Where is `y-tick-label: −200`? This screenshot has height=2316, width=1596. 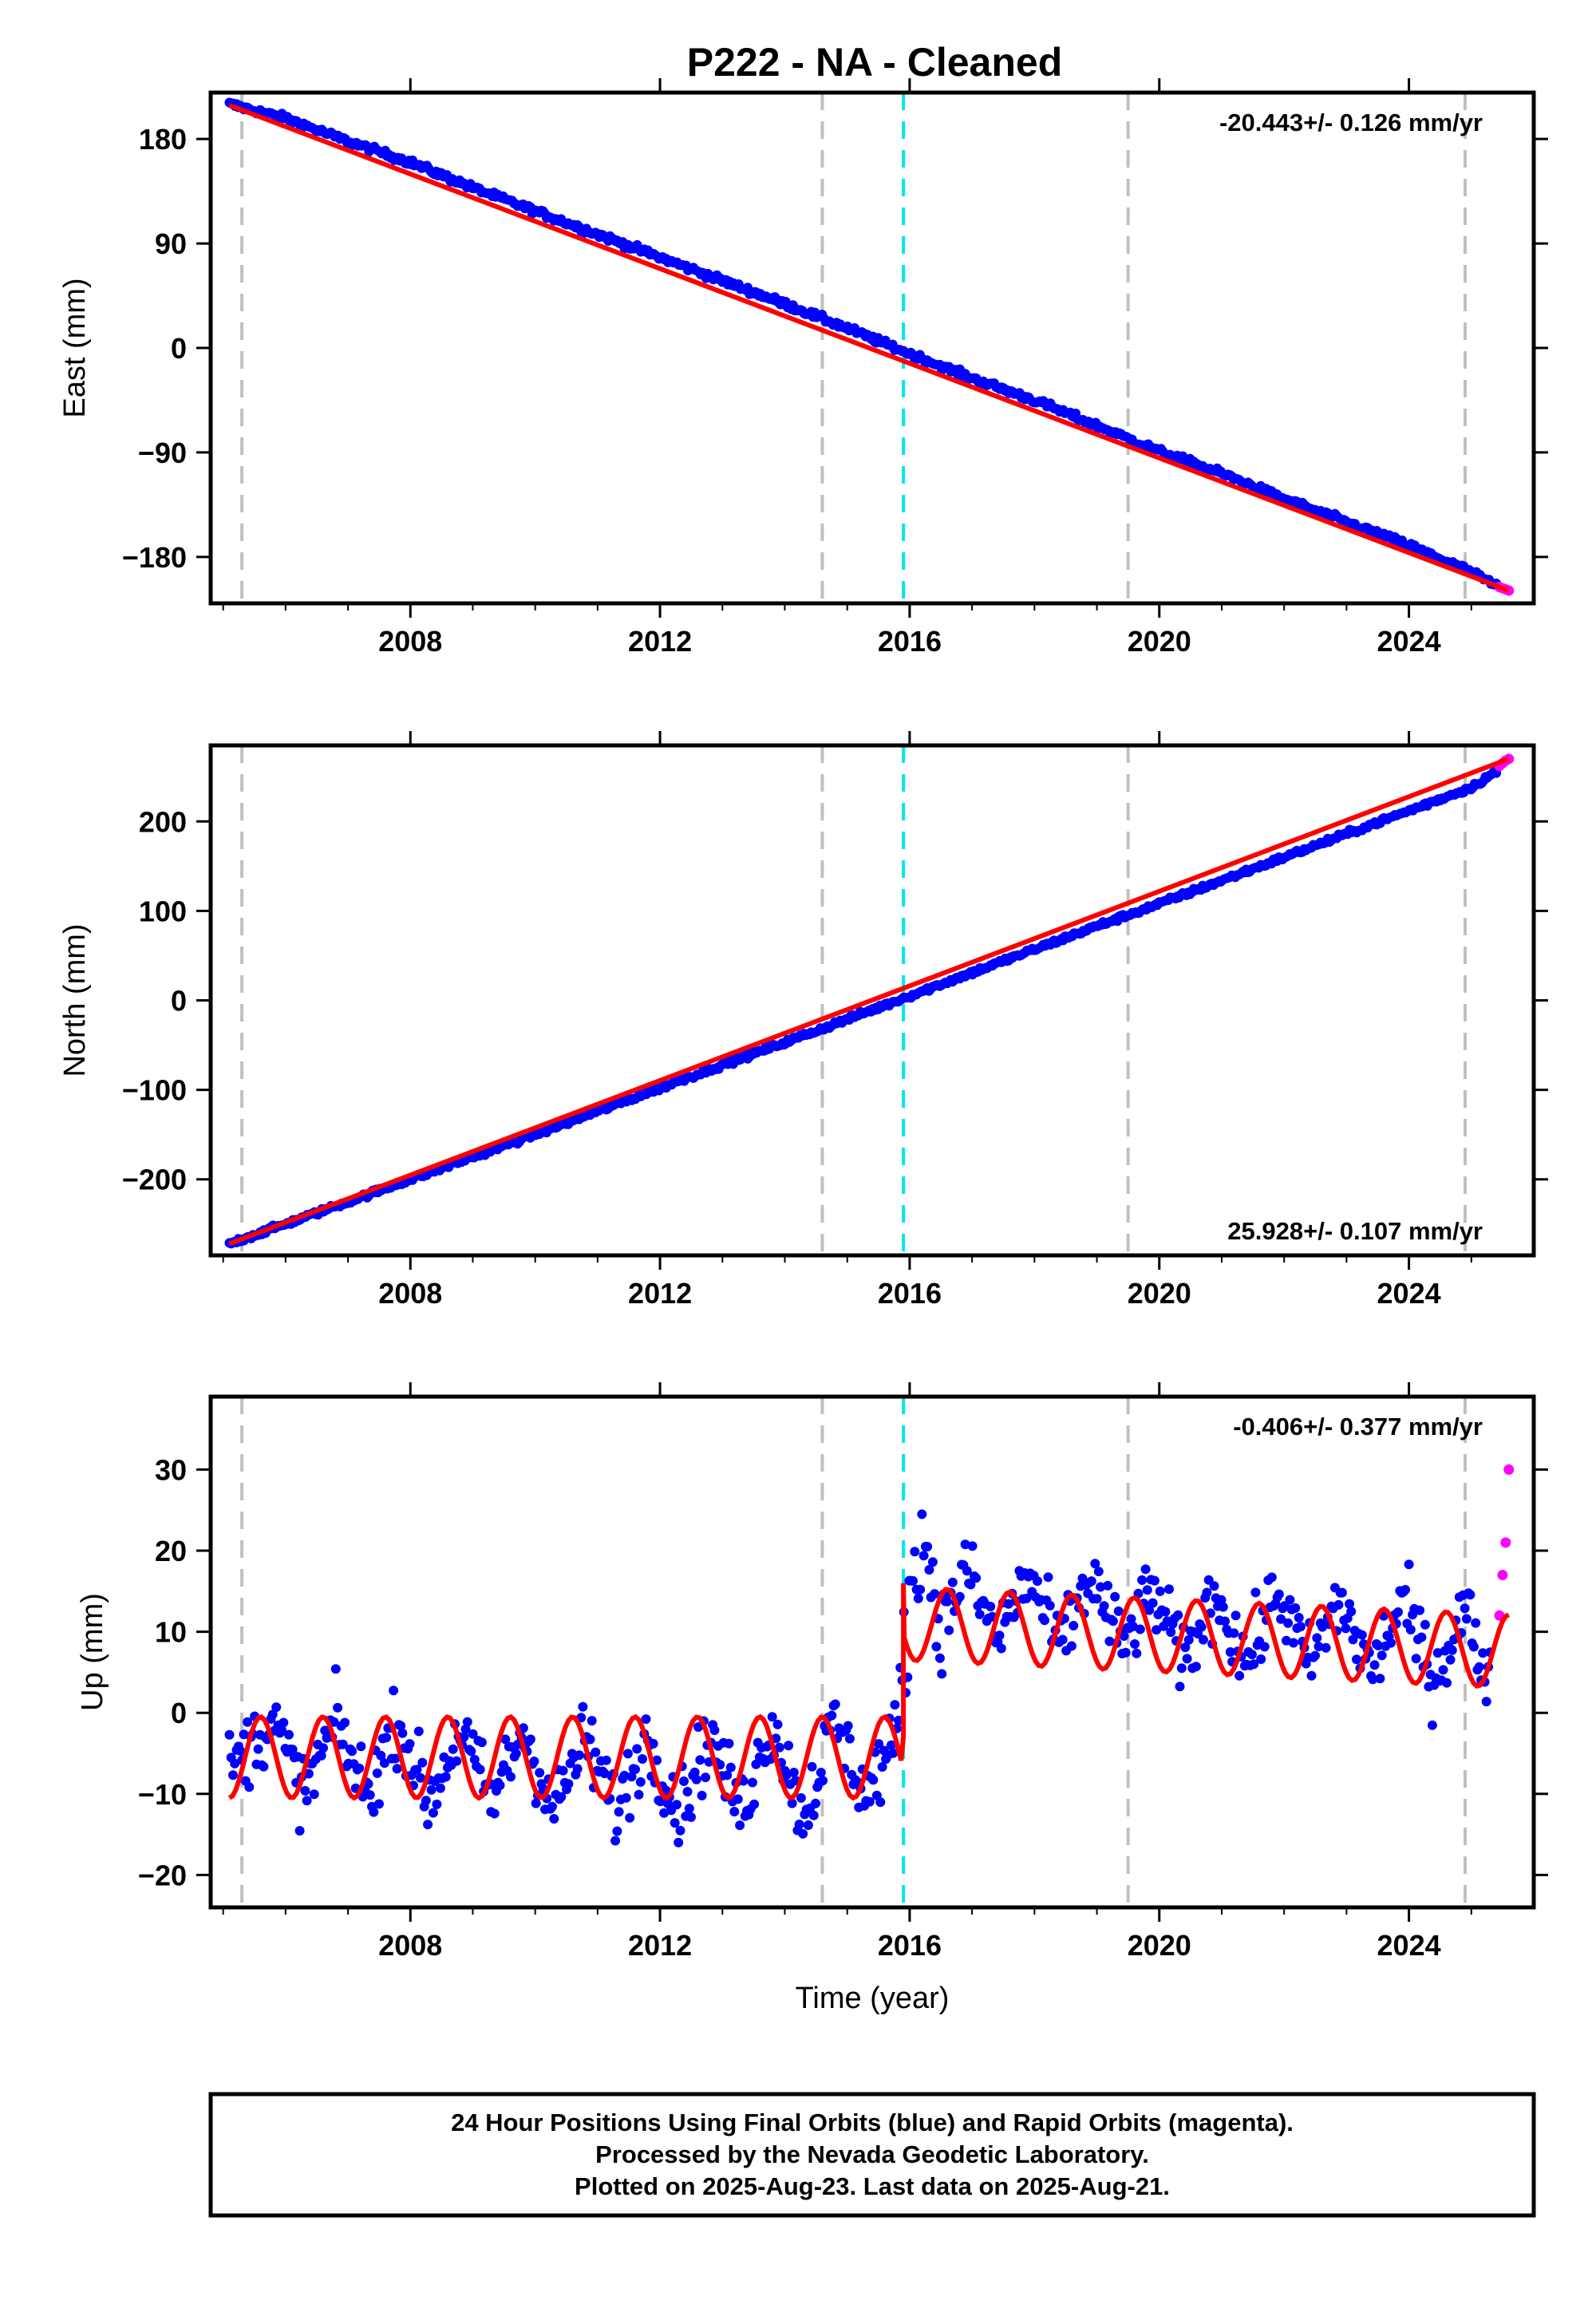 y-tick-label: −200 is located at coordinates (154, 1180).